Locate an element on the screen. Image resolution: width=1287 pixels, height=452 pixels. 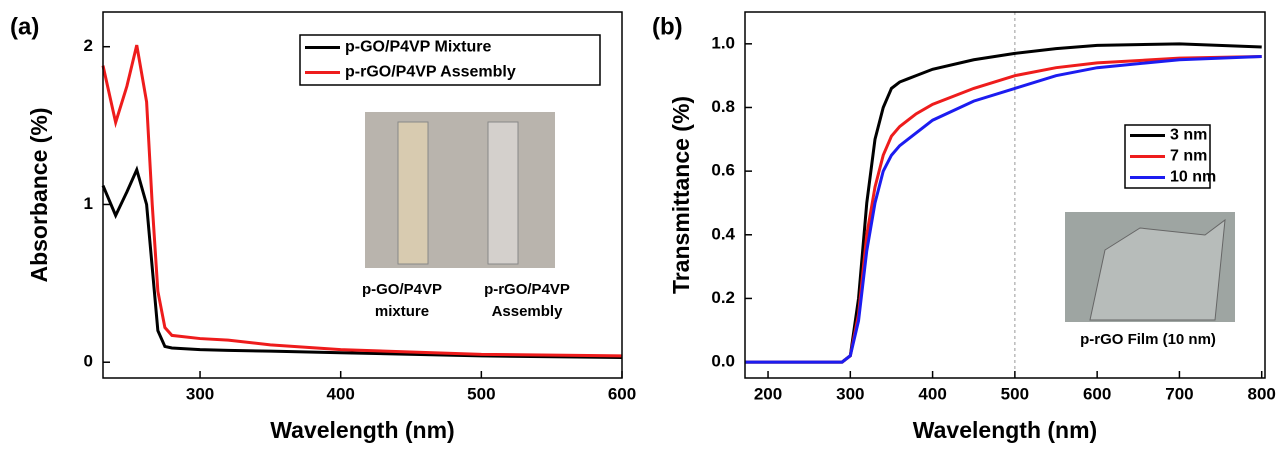
y-tick-label: 0.2 is located at coordinates (723, 297).